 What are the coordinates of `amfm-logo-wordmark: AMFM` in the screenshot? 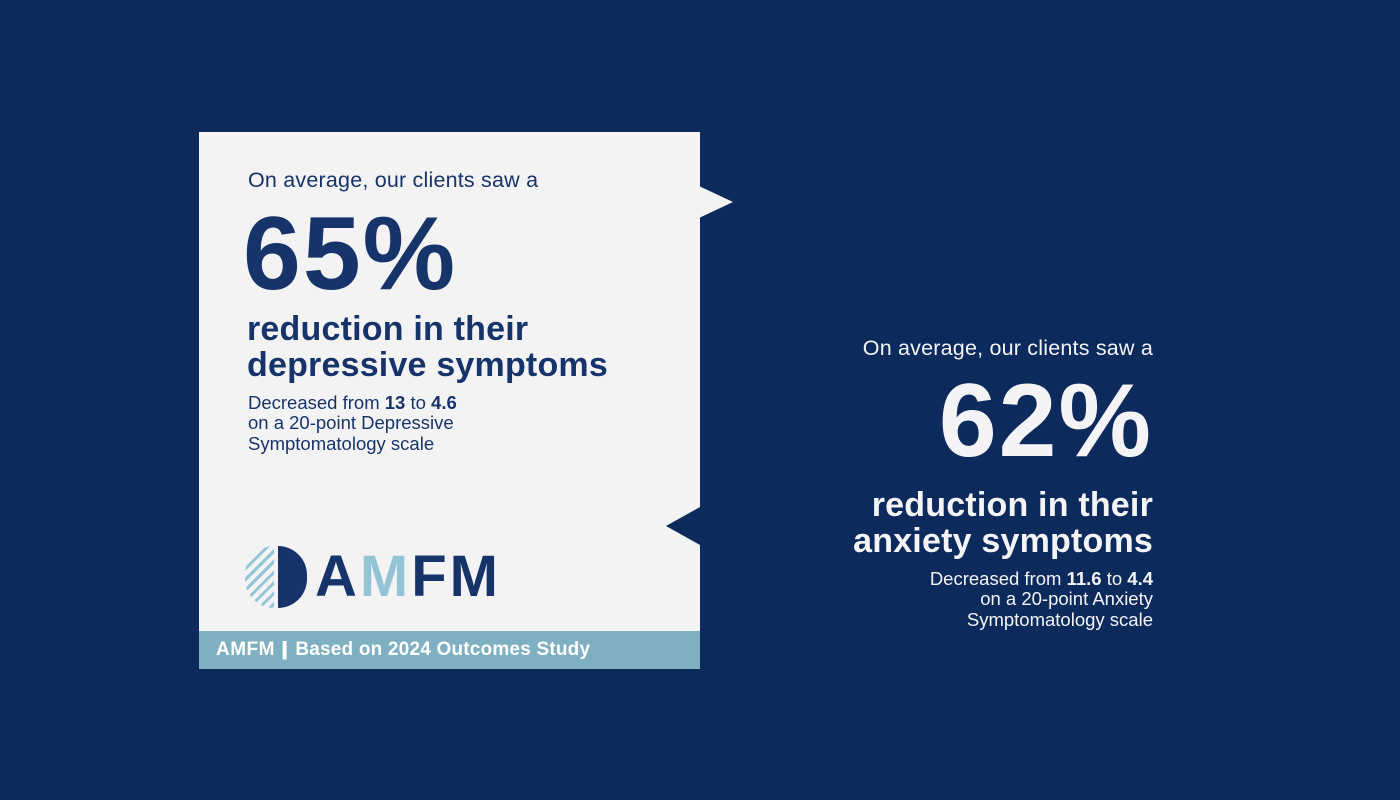 It's located at (408, 577).